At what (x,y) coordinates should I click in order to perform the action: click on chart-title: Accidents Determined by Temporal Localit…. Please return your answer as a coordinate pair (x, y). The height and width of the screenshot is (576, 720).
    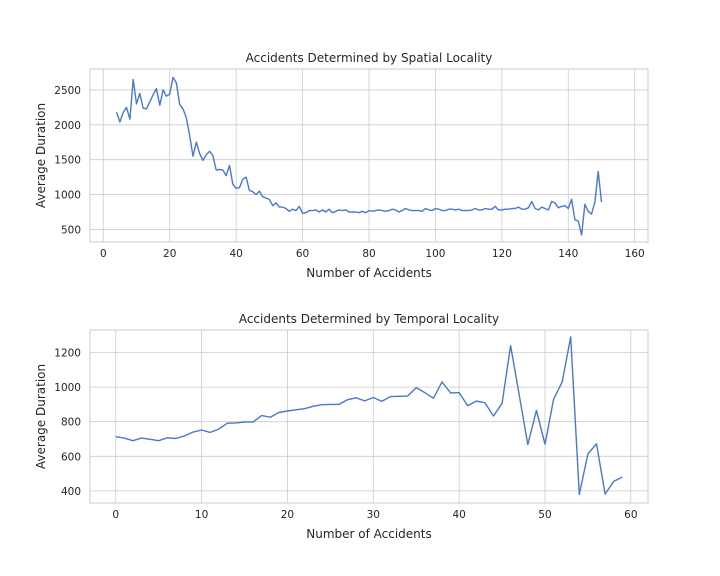
    Looking at the image, I should click on (369, 319).